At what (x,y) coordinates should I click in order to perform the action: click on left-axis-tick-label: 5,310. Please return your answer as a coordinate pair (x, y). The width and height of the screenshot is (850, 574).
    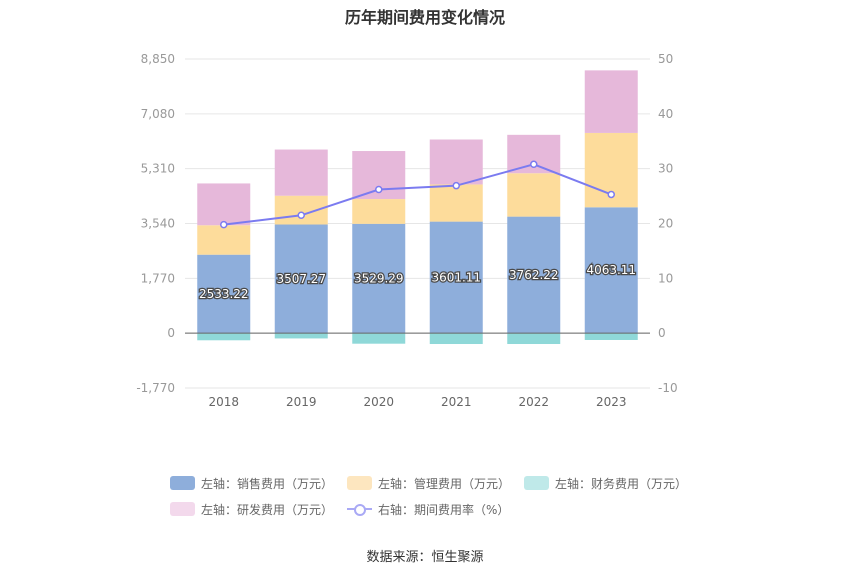
    Looking at the image, I should click on (158, 169).